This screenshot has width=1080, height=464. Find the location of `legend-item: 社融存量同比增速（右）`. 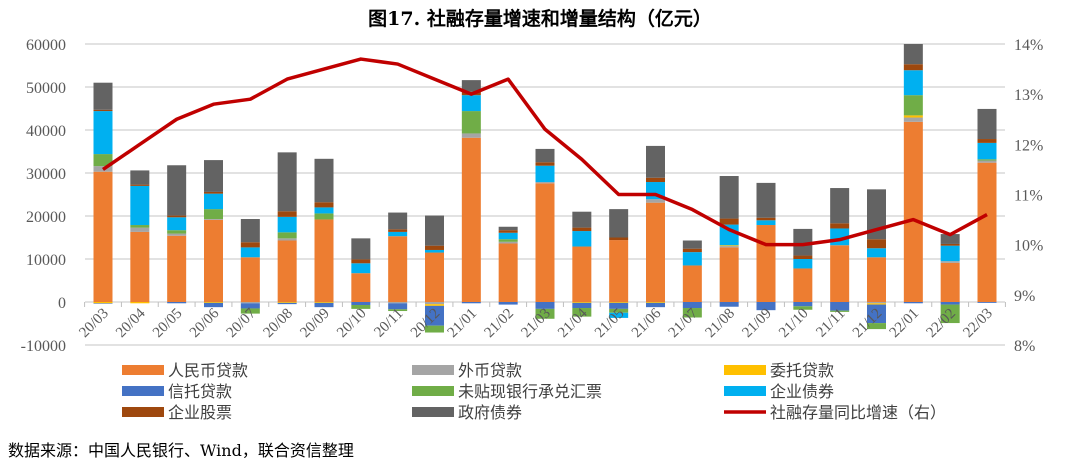

legend-item: 社融存量同比增速（右） is located at coordinates (835, 413).